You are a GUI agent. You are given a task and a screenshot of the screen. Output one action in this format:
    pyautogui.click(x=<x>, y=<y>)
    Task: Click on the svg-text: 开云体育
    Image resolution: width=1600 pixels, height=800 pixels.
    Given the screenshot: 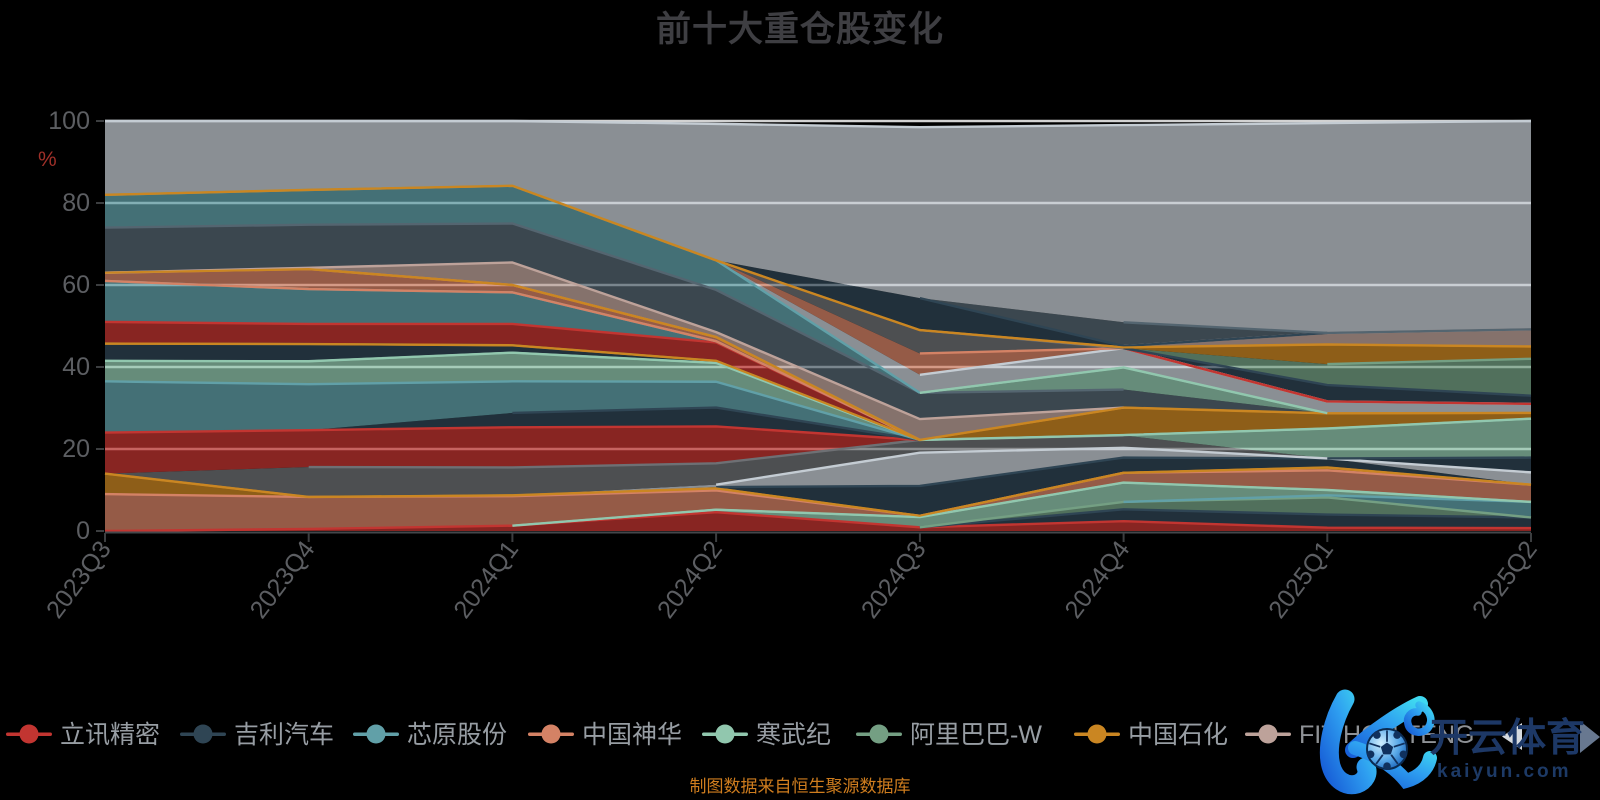 What is the action you would take?
    pyautogui.click(x=1507, y=738)
    